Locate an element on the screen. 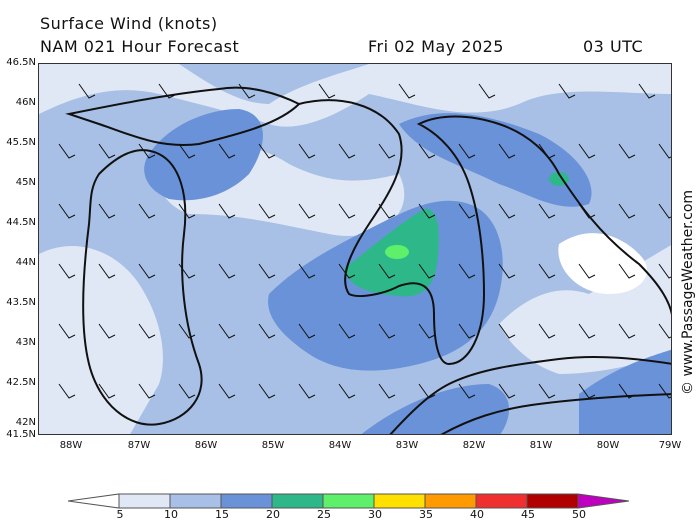 This screenshot has width=700, height=525. lat-label: 45.5N is located at coordinates (21, 142).